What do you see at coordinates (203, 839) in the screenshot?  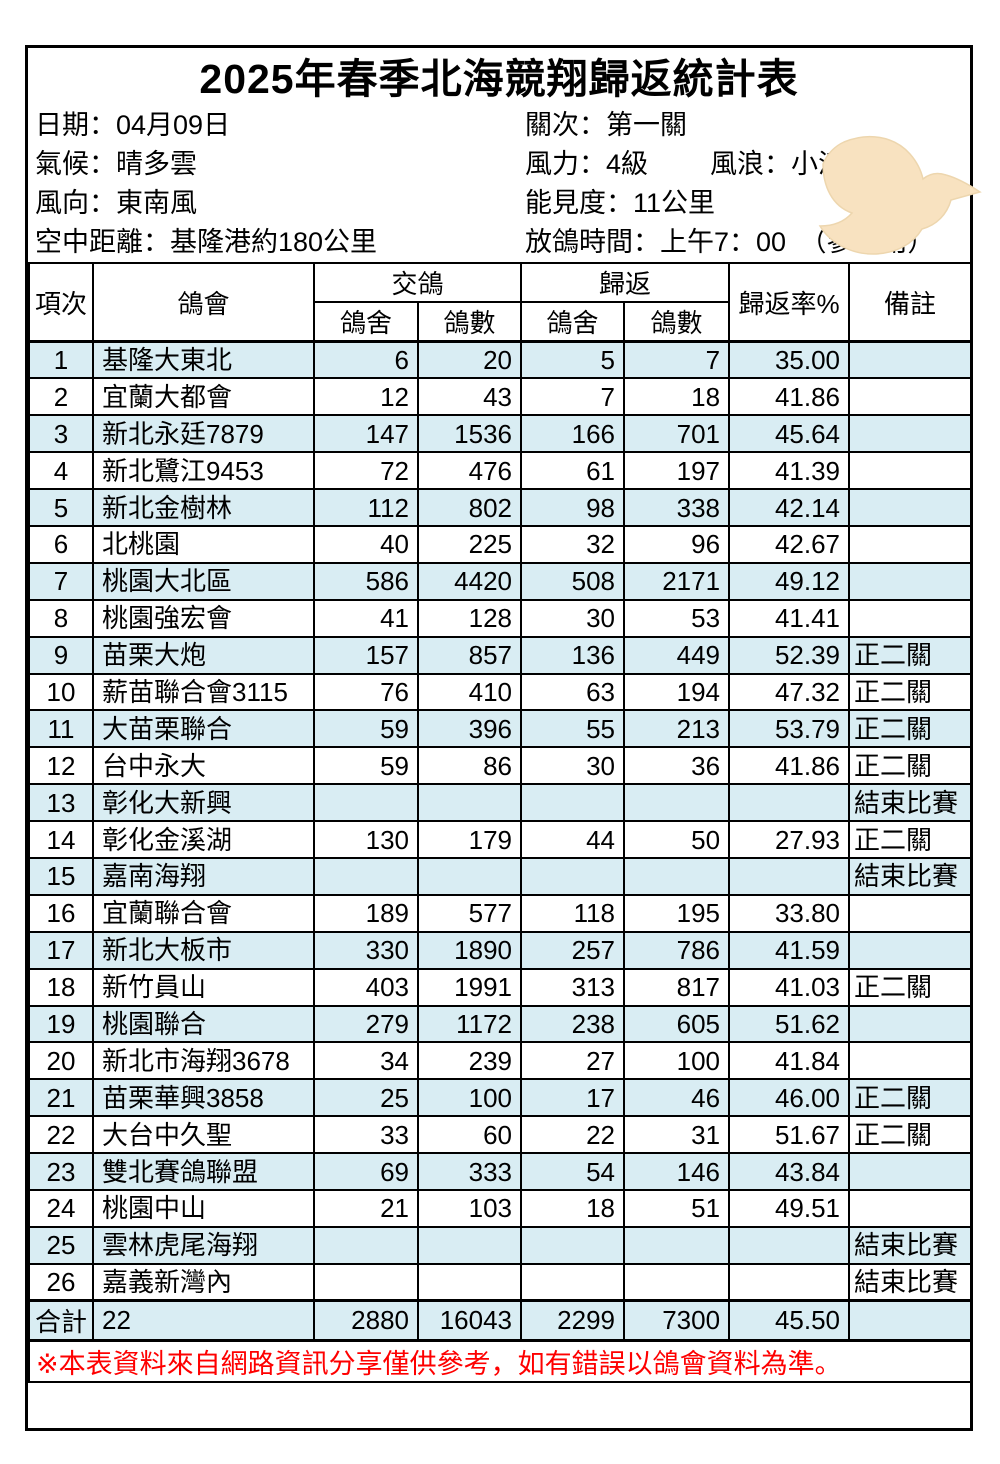 I see `cell-club: 彰化金溪湖` at bounding box center [203, 839].